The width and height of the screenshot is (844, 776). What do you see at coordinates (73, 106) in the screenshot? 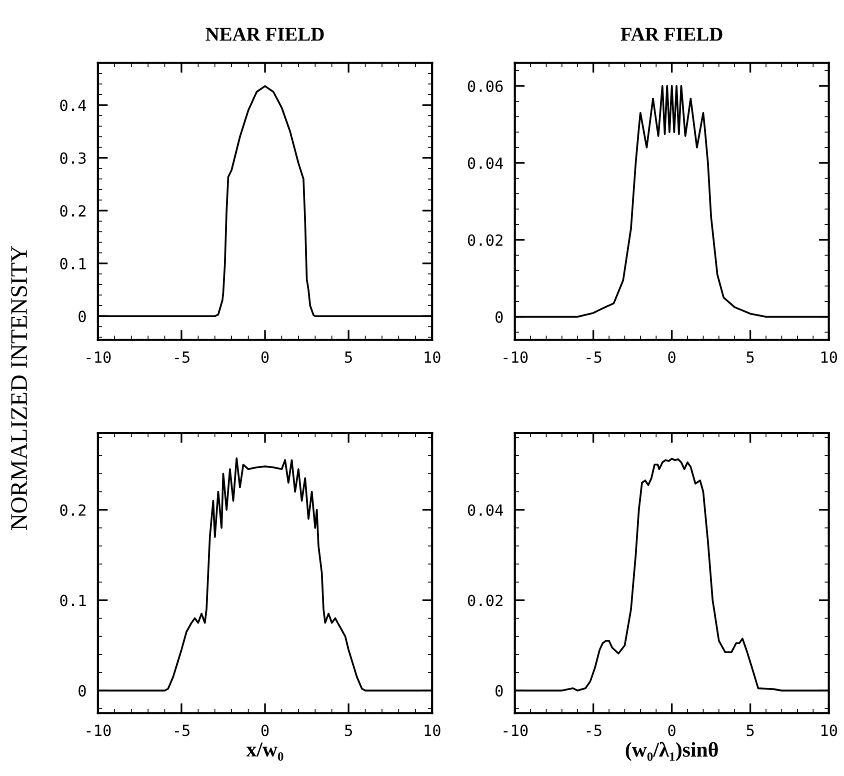
I see `y-tick-label: 0.4` at bounding box center [73, 106].